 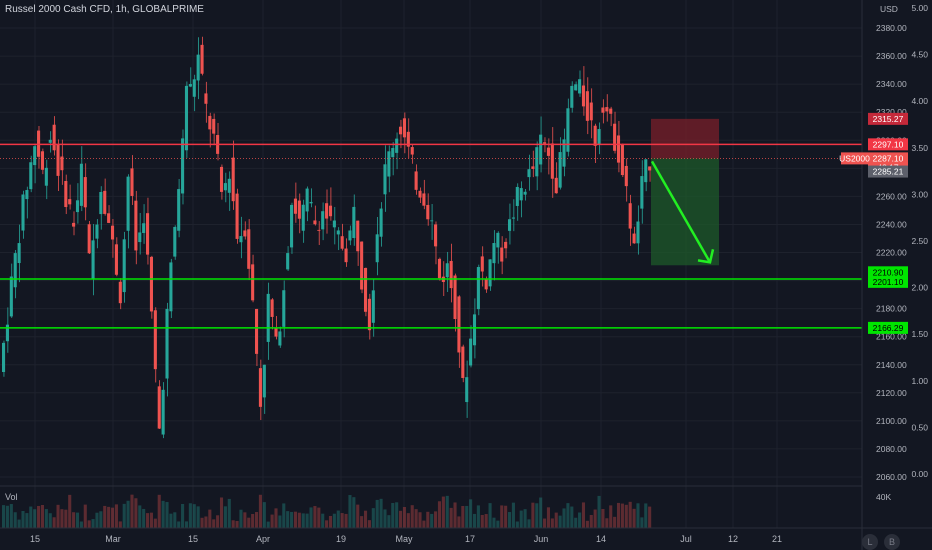 I want to click on take-profit-zone, so click(x=685, y=212).